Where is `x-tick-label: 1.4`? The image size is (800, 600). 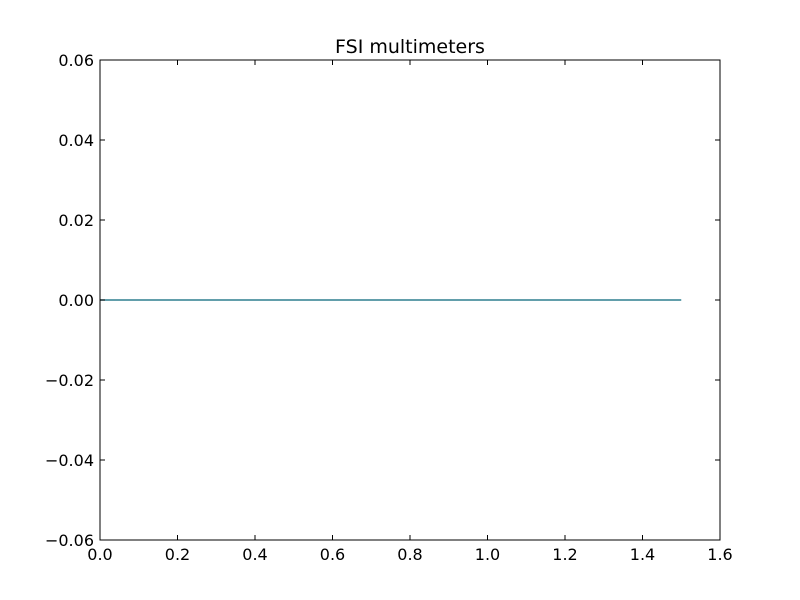 x-tick-label: 1.4 is located at coordinates (642, 554).